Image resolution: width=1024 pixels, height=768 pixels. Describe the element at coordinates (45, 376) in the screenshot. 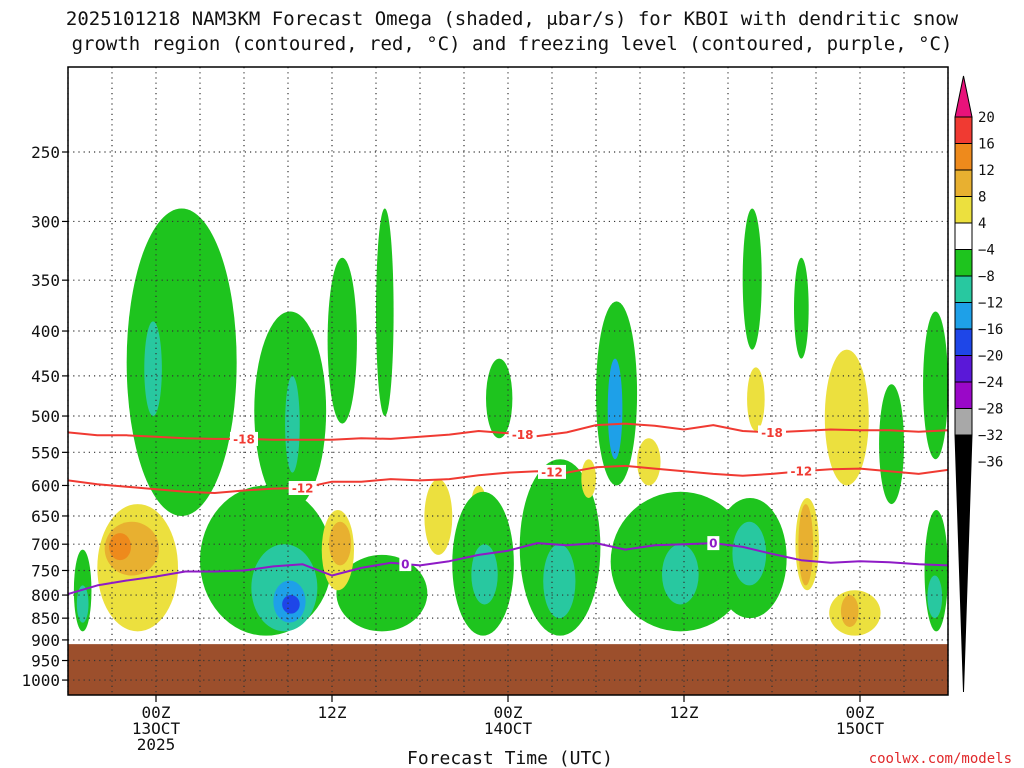

I see `y-tick-label-4: 450` at that location.